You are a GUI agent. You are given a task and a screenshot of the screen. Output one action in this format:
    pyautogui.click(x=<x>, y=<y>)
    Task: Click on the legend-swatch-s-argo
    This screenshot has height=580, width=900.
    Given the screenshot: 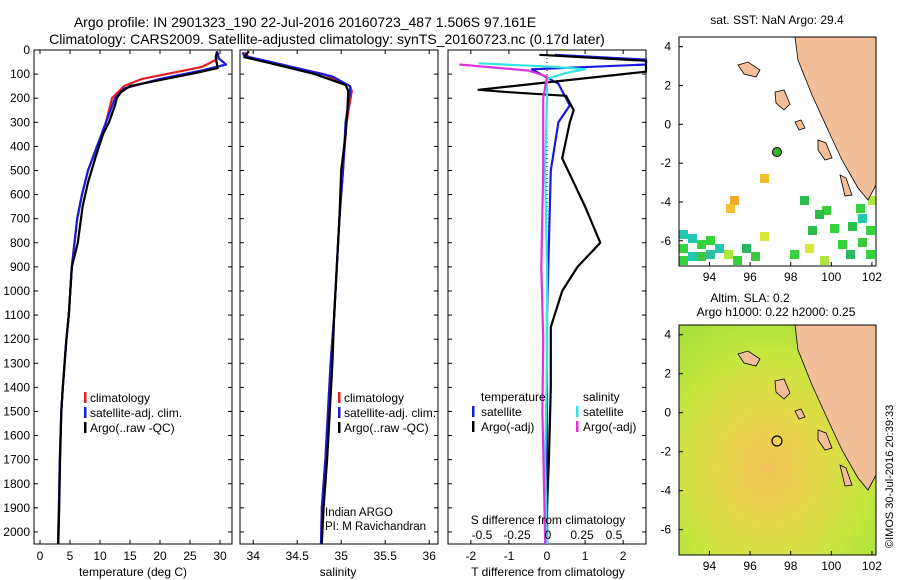 What is the action you would take?
    pyautogui.click(x=577, y=426)
    